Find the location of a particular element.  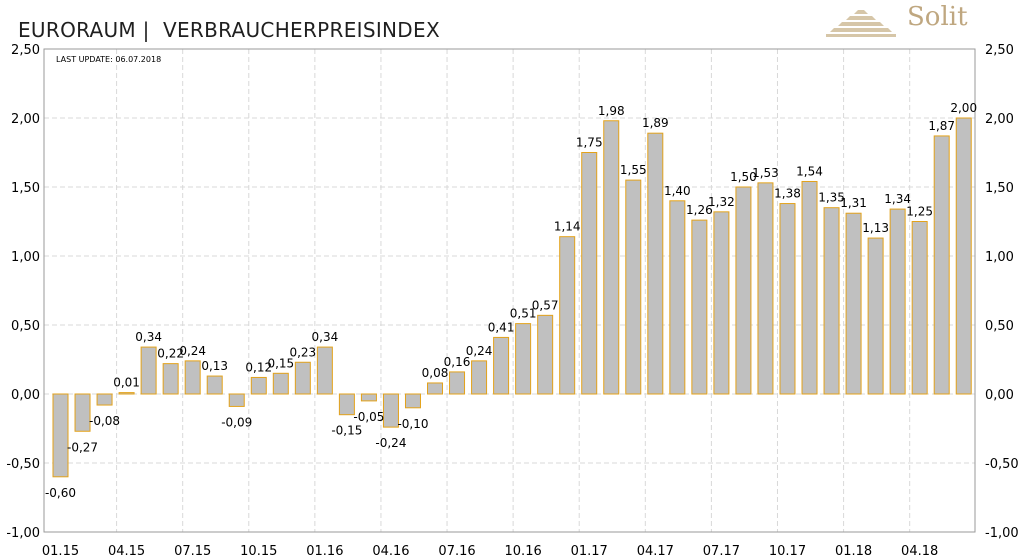

brand-name: Solit is located at coordinates (937, 17).